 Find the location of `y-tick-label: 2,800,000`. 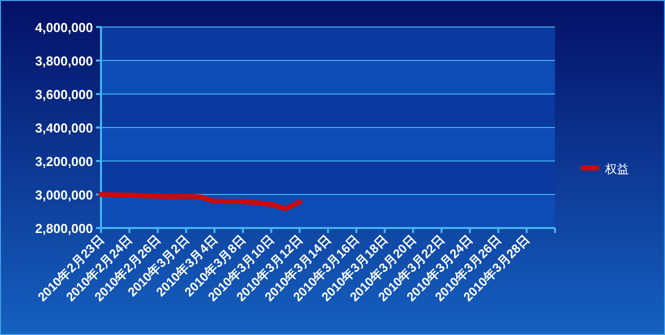

y-tick-label: 2,800,000 is located at coordinates (64, 228).